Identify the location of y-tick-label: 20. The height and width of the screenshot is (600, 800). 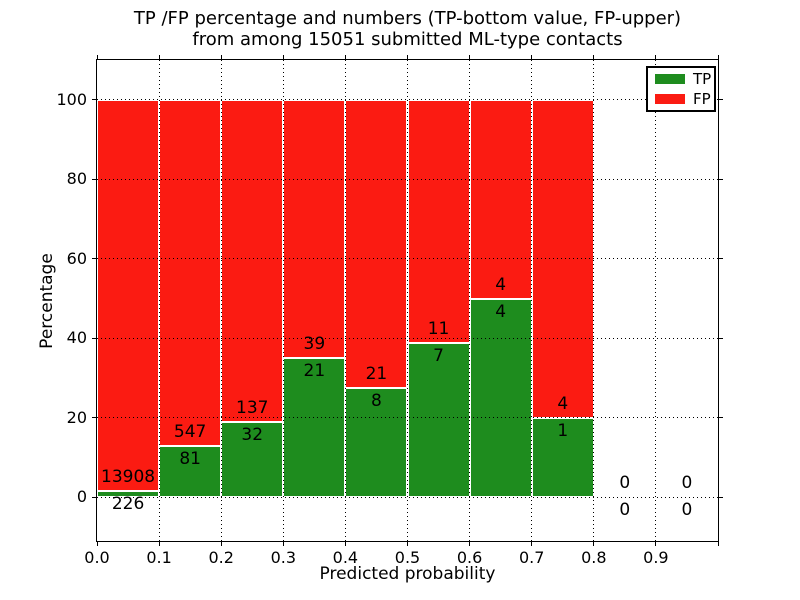
(76, 417).